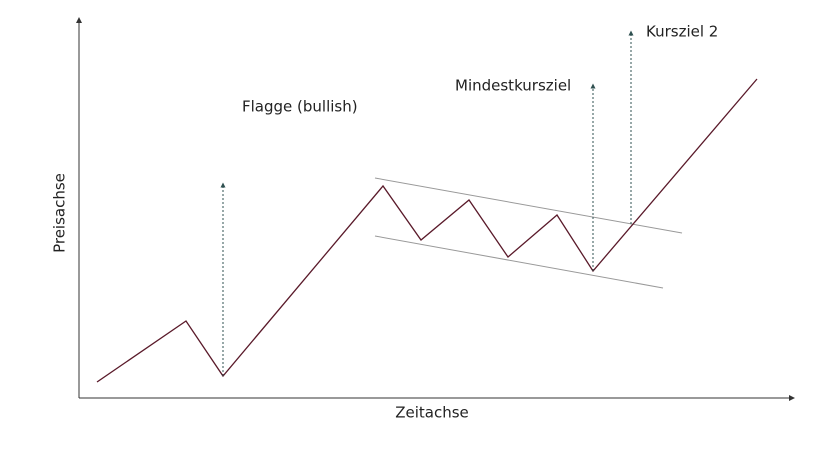  What do you see at coordinates (60, 213) in the screenshot?
I see `y-axis-label: Preisachse` at bounding box center [60, 213].